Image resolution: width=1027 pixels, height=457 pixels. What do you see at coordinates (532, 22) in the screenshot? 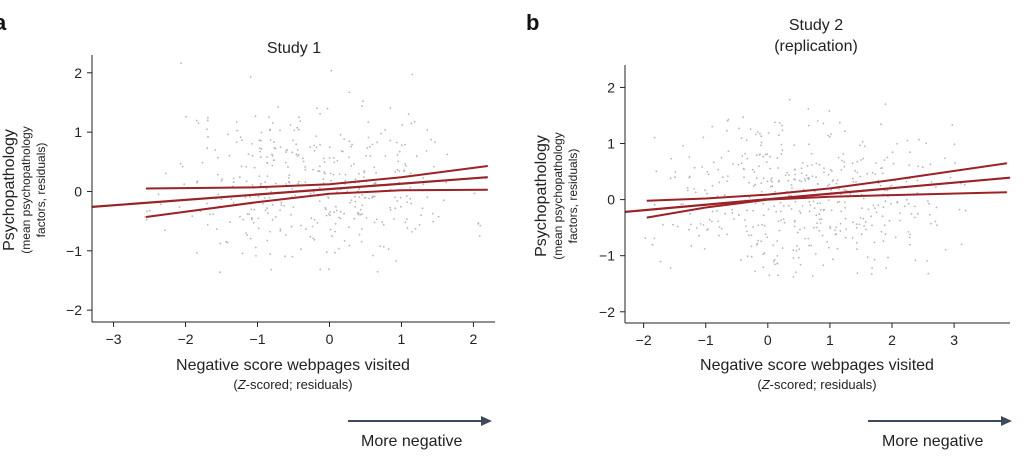
I see `panel-b-letter: b` at bounding box center [532, 22].